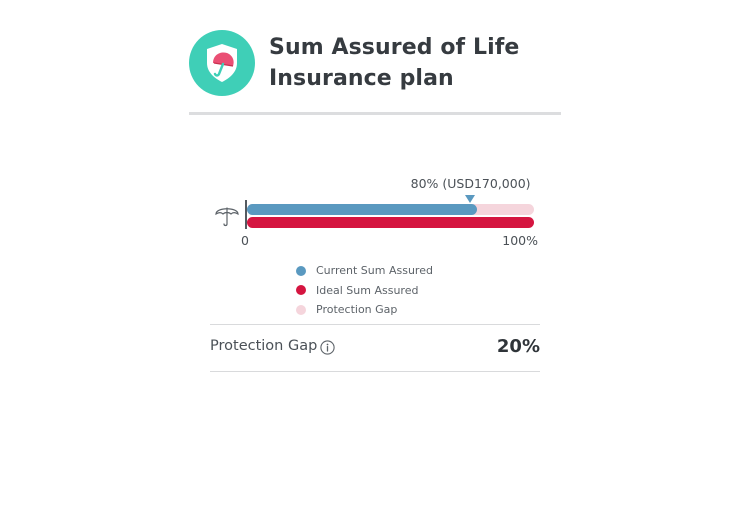  I want to click on legend-item-gap: Protection Gap, so click(364, 310).